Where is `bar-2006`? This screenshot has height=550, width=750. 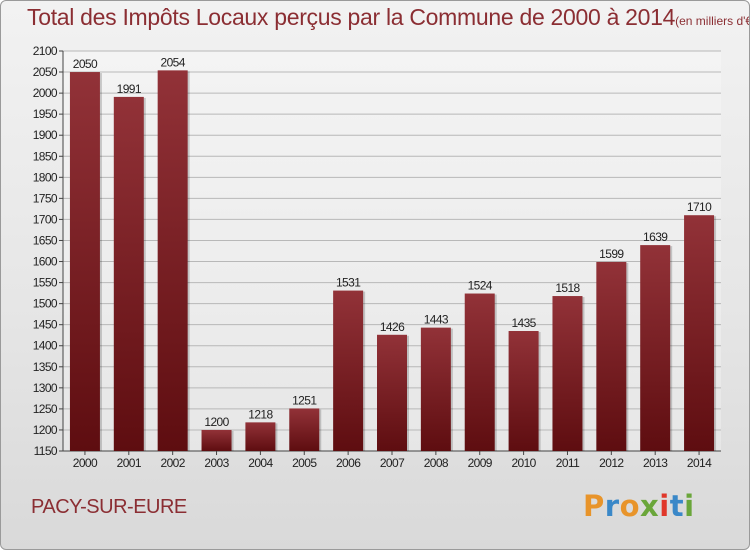 bar-2006 is located at coordinates (348, 370).